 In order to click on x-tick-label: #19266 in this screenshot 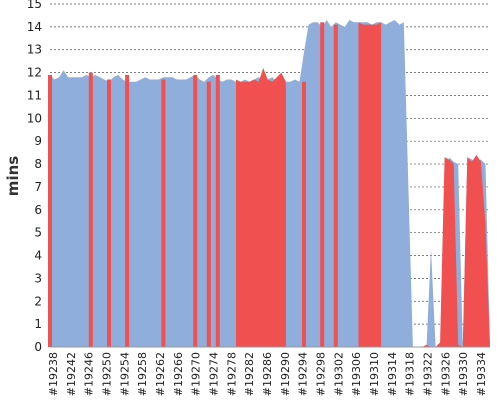, I will do `click(178, 374)`.